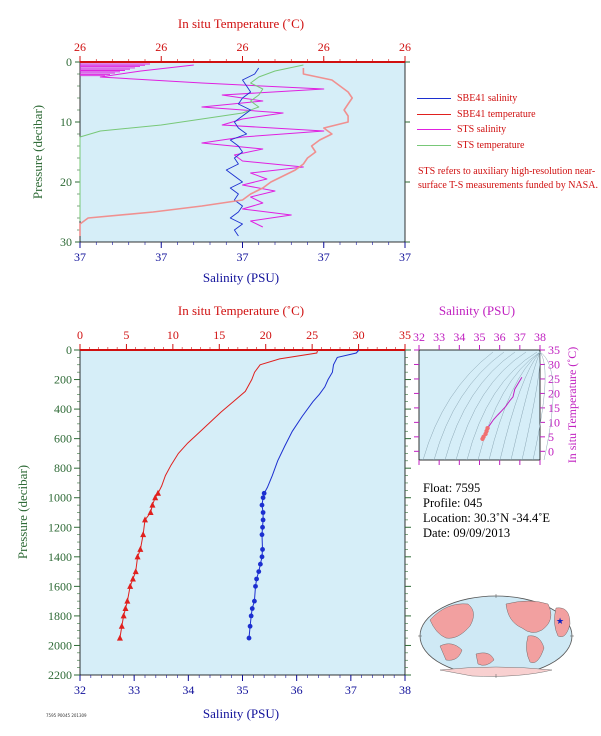  Describe the element at coordinates (134, 690) in the screenshot. I see `bottom-sal-tick-label: 33` at that location.